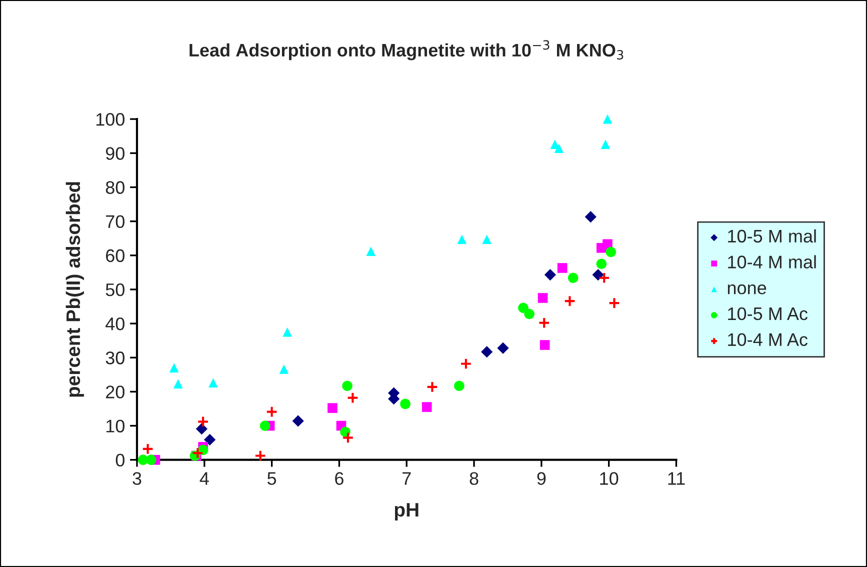  I want to click on chart-title: Lead Adsorption onto Magnetite with 10$^{−3}$ M KNO$_{3}$, so click(407, 50).